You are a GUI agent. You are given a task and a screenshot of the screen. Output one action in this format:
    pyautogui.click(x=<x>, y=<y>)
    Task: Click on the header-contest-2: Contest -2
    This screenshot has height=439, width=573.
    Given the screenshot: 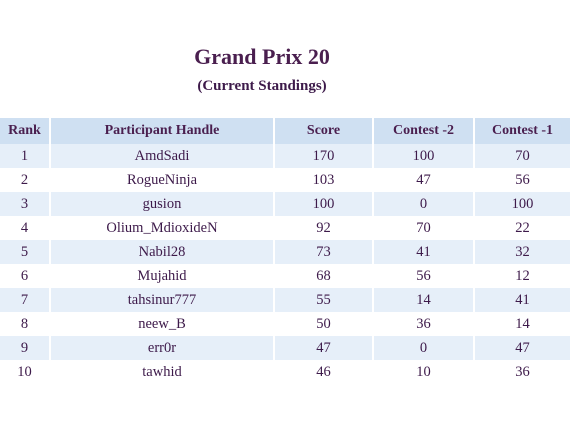 What is the action you would take?
    pyautogui.click(x=424, y=131)
    